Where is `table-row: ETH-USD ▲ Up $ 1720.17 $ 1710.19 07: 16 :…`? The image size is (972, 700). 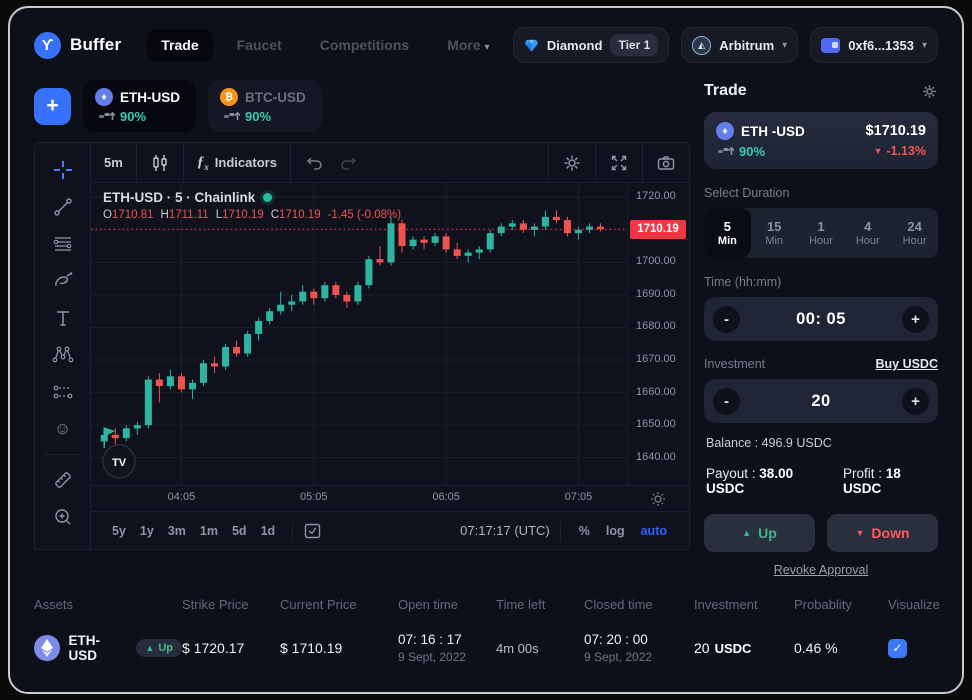 table-row: ETH-USD ▲ Up $ 1720.17 $ 1710.19 07: 16 :… is located at coordinates (486, 649).